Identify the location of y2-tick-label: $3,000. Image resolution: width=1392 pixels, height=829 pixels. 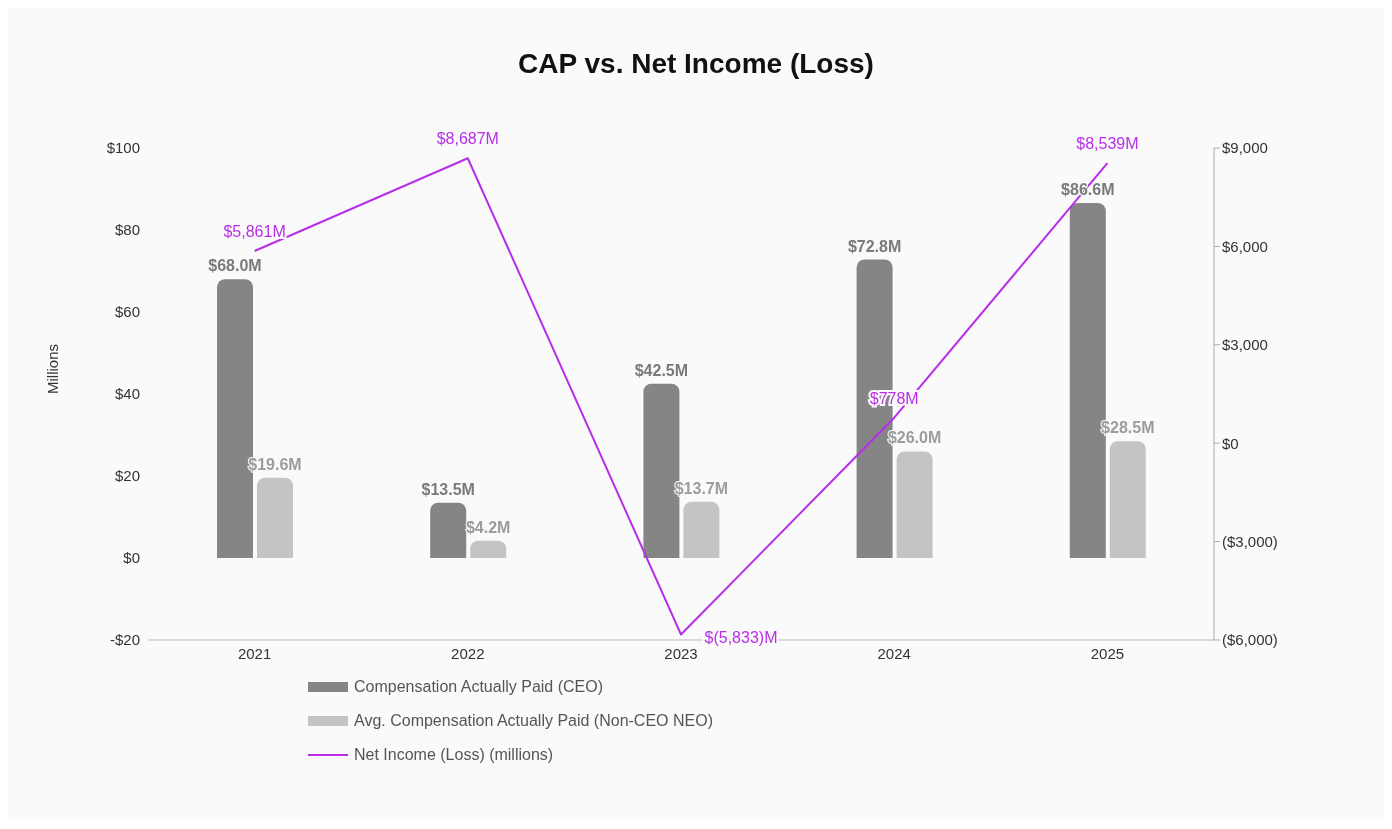
(1245, 345).